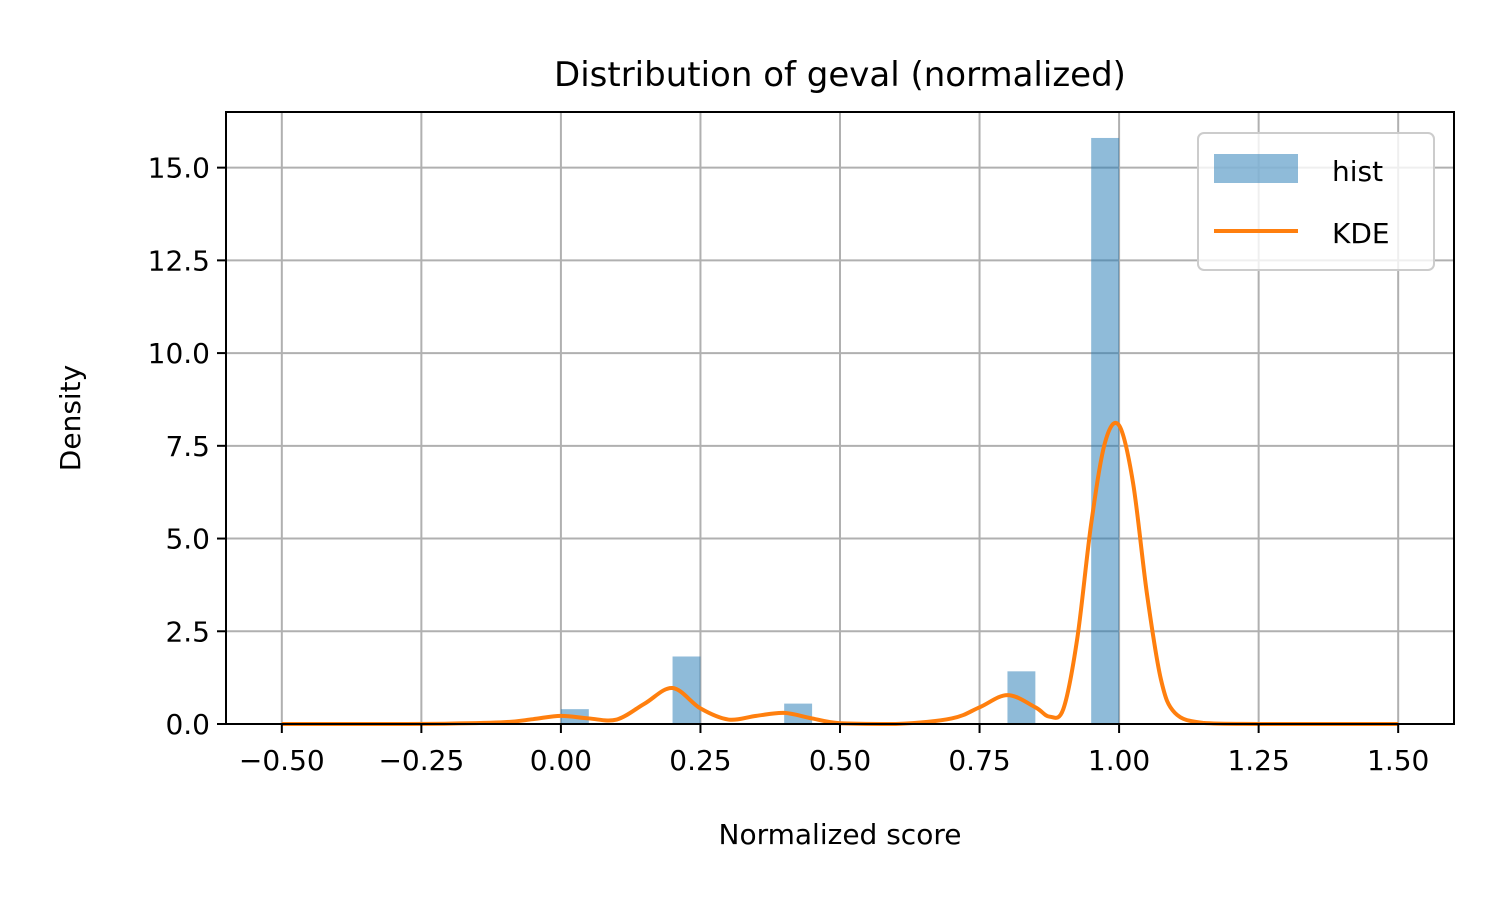 Image resolution: width=1500 pixels, height=900 pixels. I want to click on legend-kde-label: KDE, so click(1361, 233).